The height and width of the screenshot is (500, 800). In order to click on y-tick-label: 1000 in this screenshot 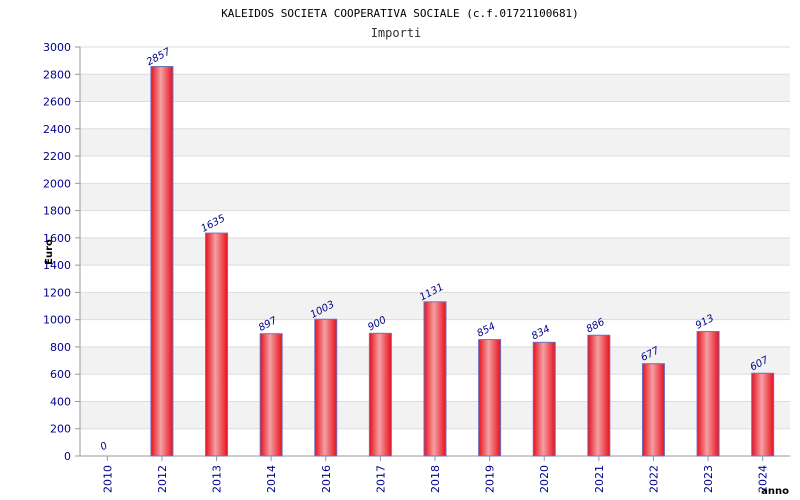, I will do `click(57, 320)`.